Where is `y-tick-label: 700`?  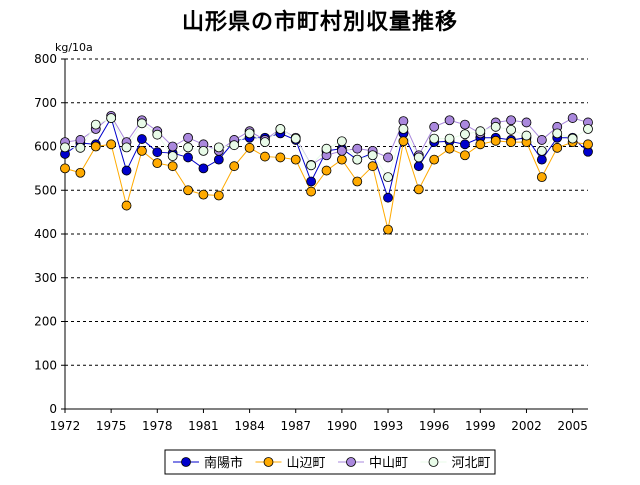 y-tick-label: 700 is located at coordinates (45, 103).